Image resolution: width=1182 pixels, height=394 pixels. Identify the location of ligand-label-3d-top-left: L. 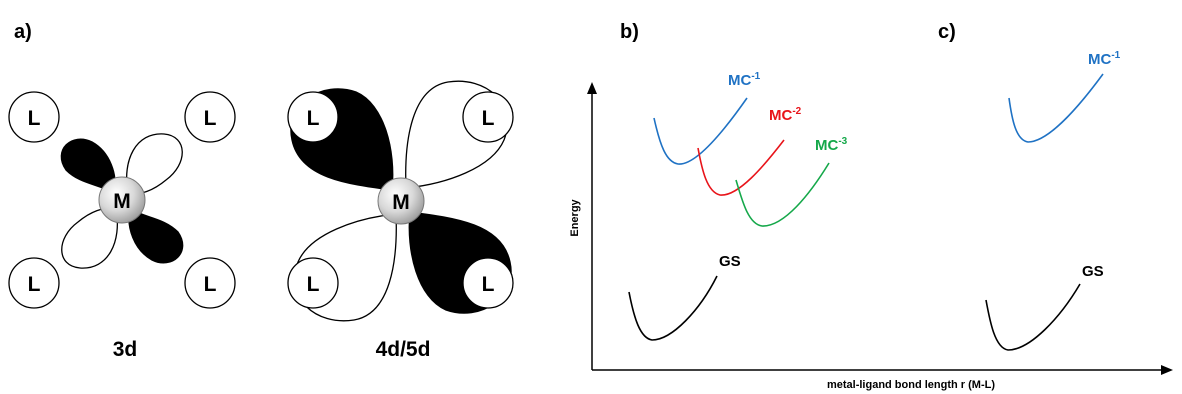
(34, 118).